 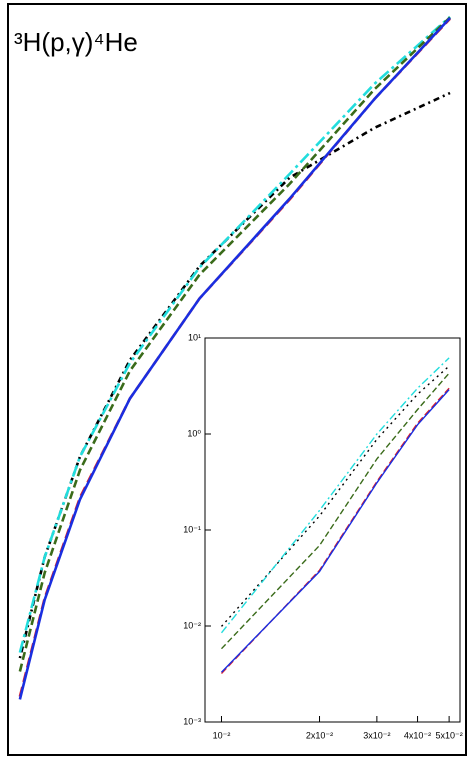 What do you see at coordinates (192, 529) in the screenshot?
I see `y-tick-label: 10⁻¹` at bounding box center [192, 529].